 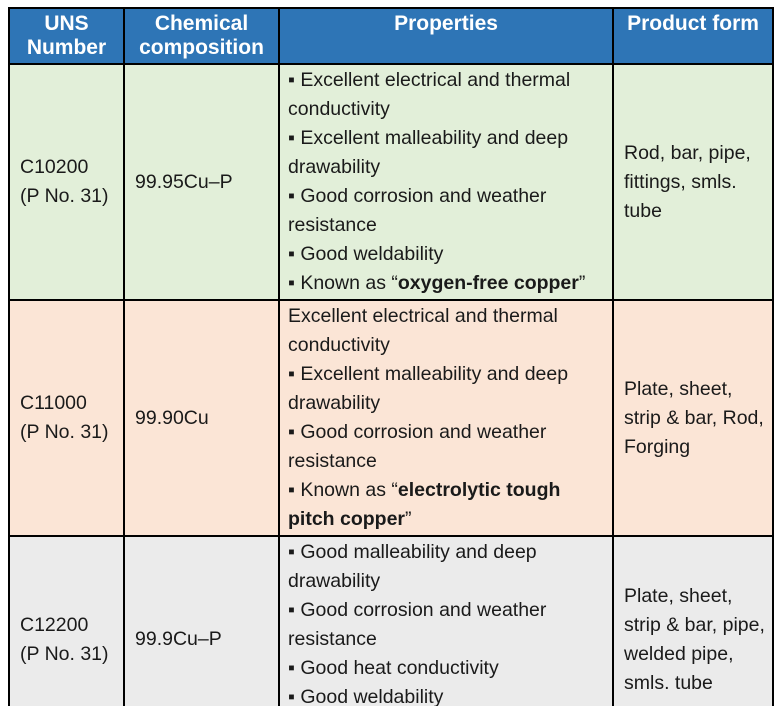 What do you see at coordinates (66, 418) in the screenshot?
I see `uns-number-cell: C11000 (P No. 31)` at bounding box center [66, 418].